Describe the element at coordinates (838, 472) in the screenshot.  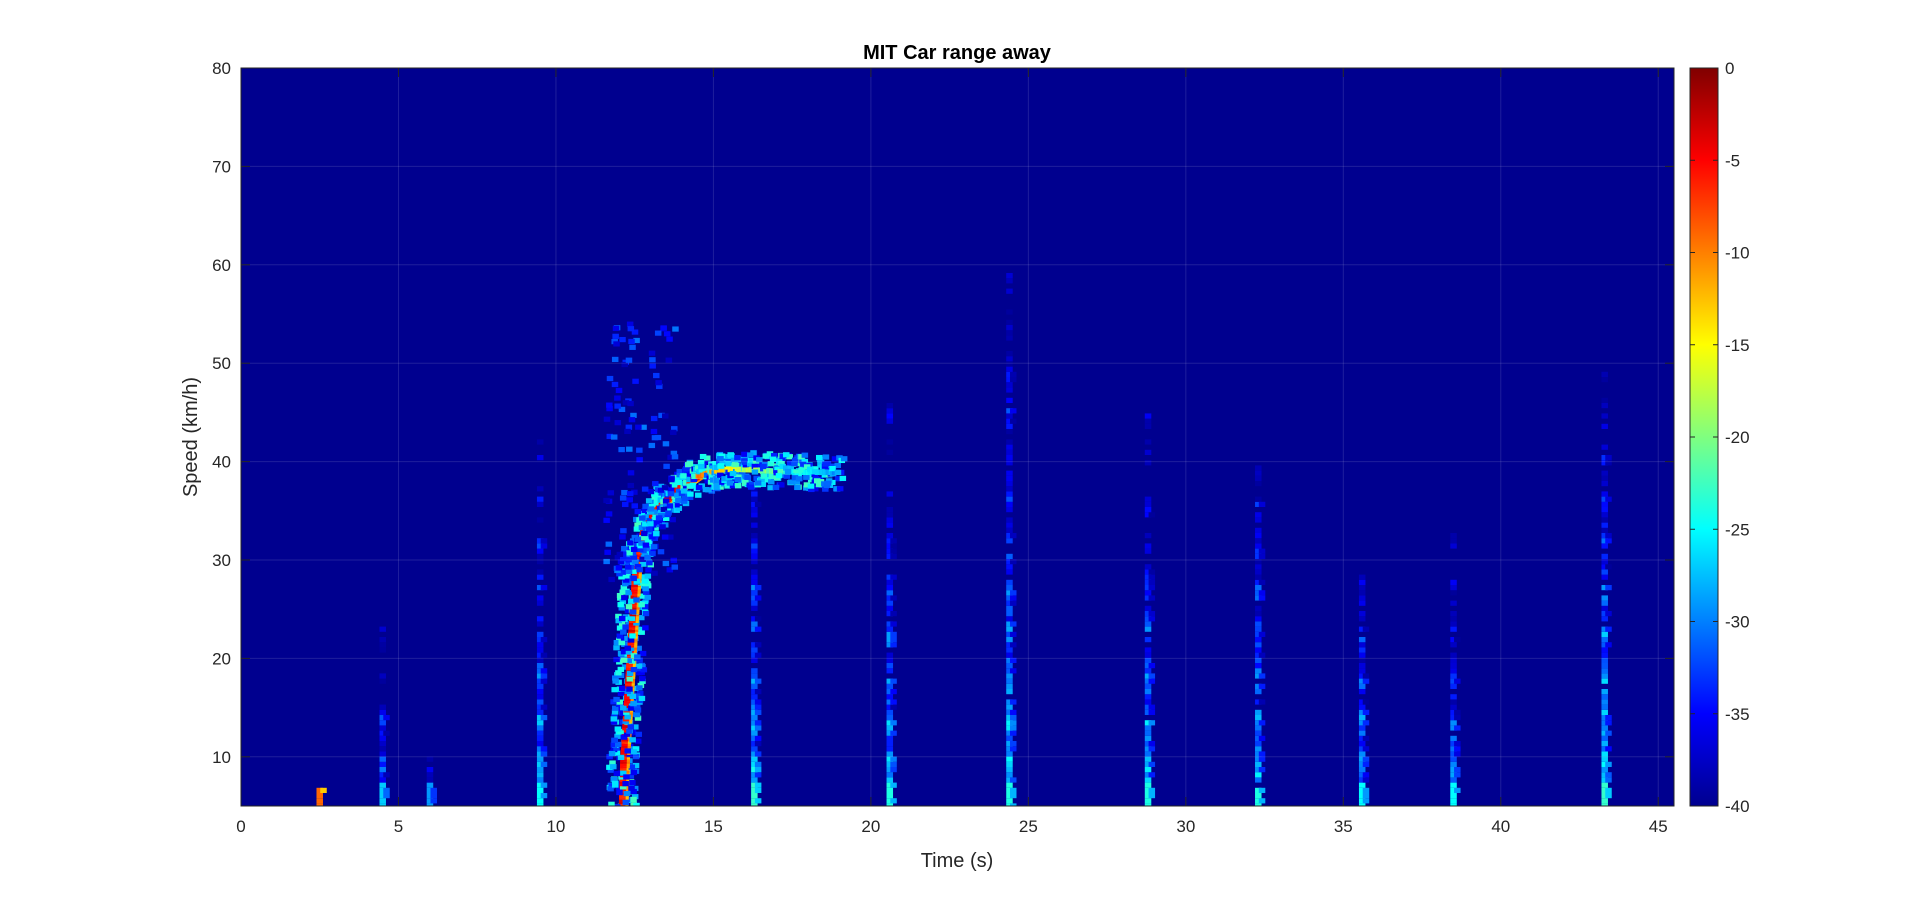
I see `track-cell` at that location.